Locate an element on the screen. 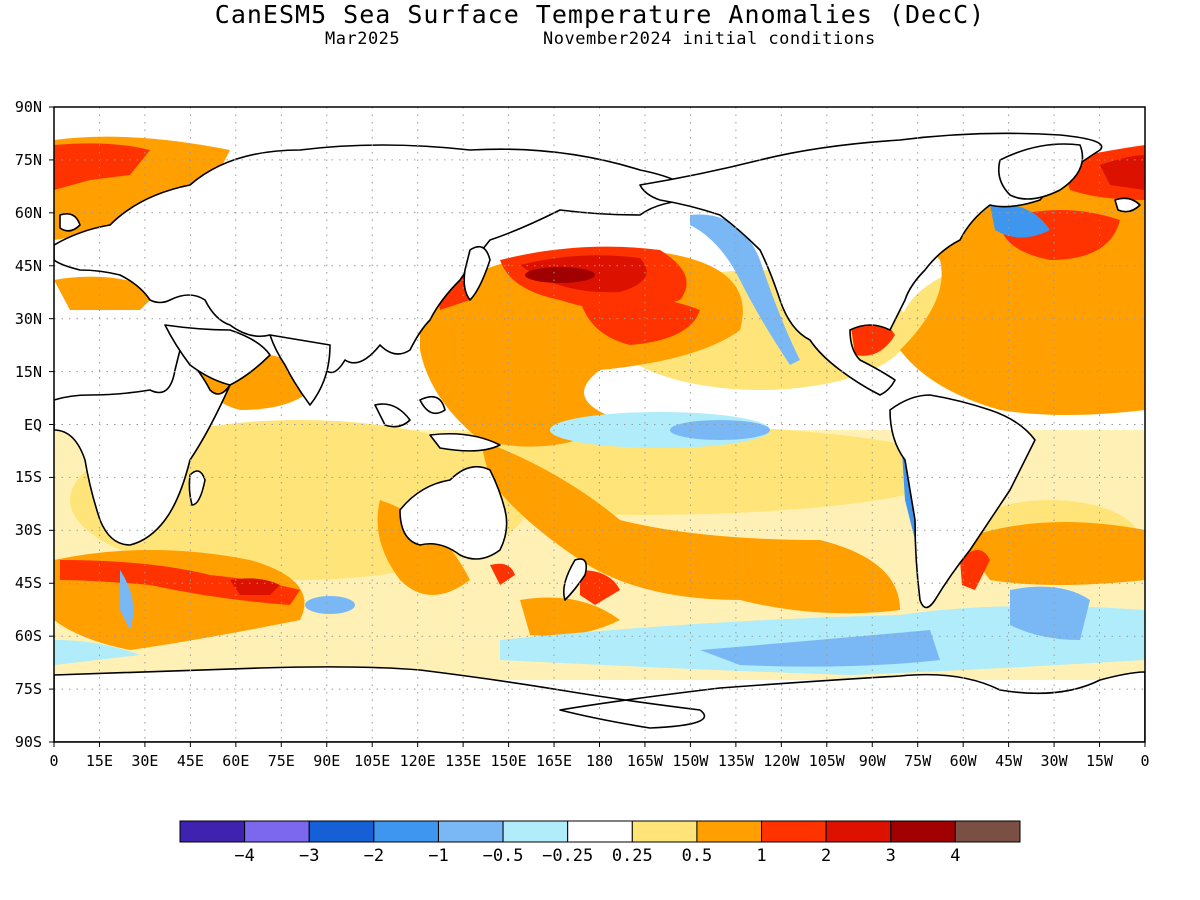 The height and width of the screenshot is (900, 1200). lon-label: 90W is located at coordinates (872, 761).